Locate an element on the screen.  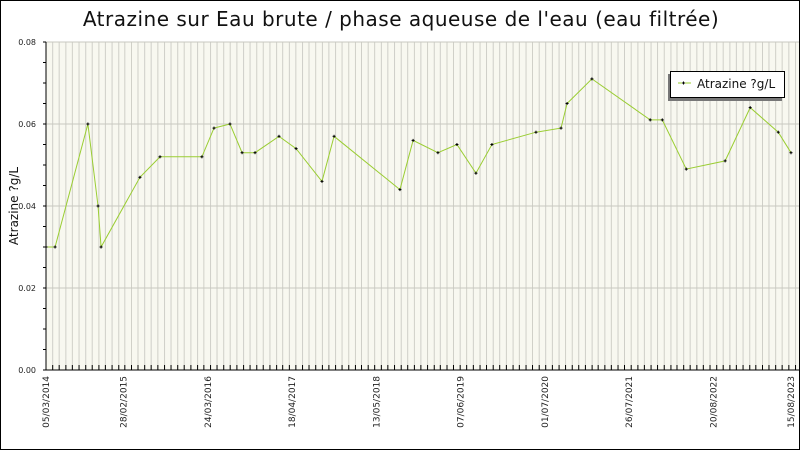
x-tick-label: 13/05/2018 is located at coordinates (377, 402).